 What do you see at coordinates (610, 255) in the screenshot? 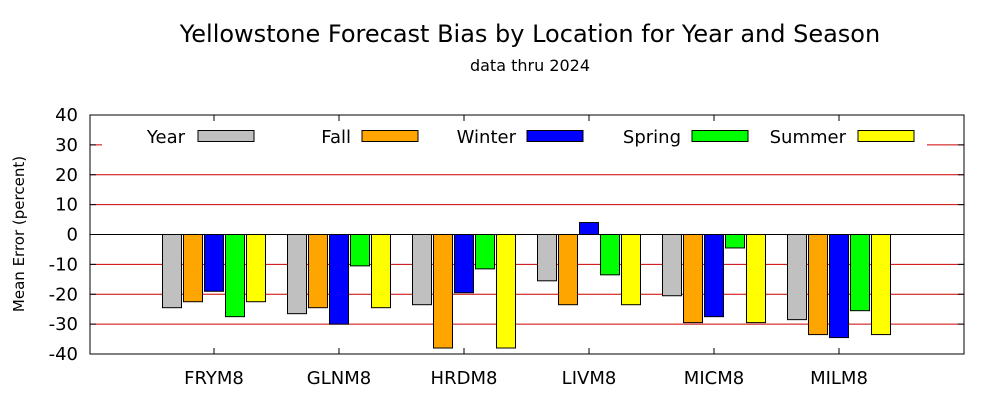
I see `bar-livm8-spring` at bounding box center [610, 255].